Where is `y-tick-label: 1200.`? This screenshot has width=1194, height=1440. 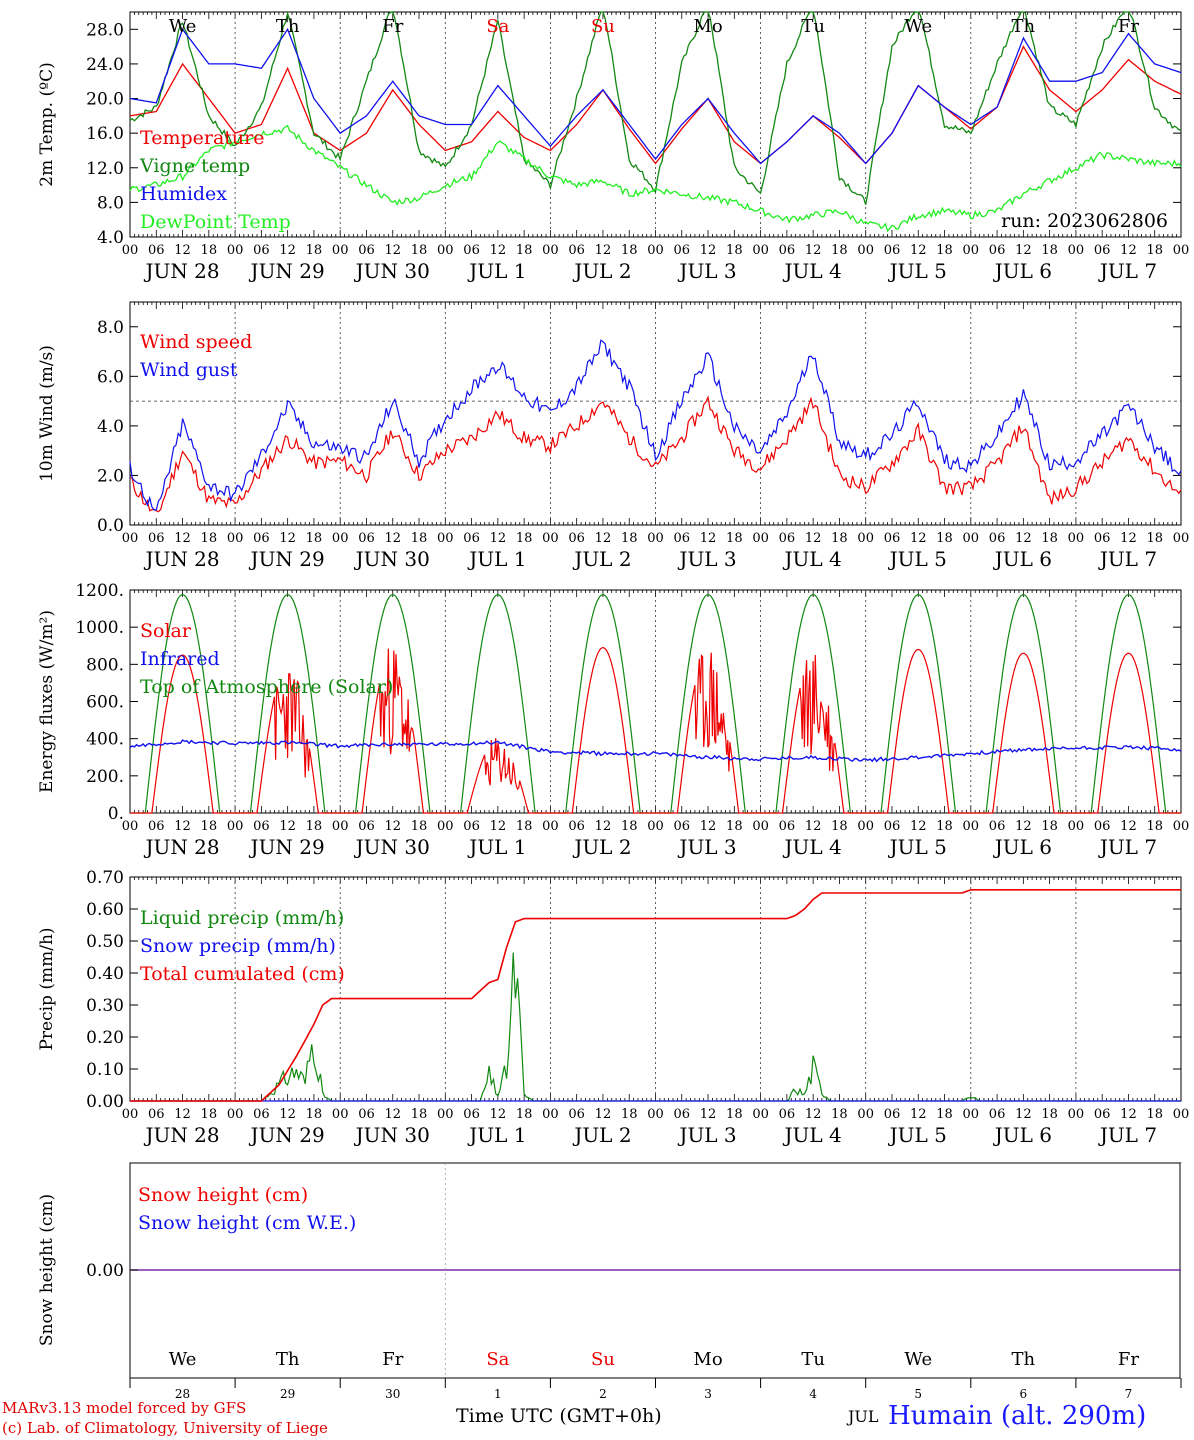
y-tick-label: 1200. is located at coordinates (99, 591).